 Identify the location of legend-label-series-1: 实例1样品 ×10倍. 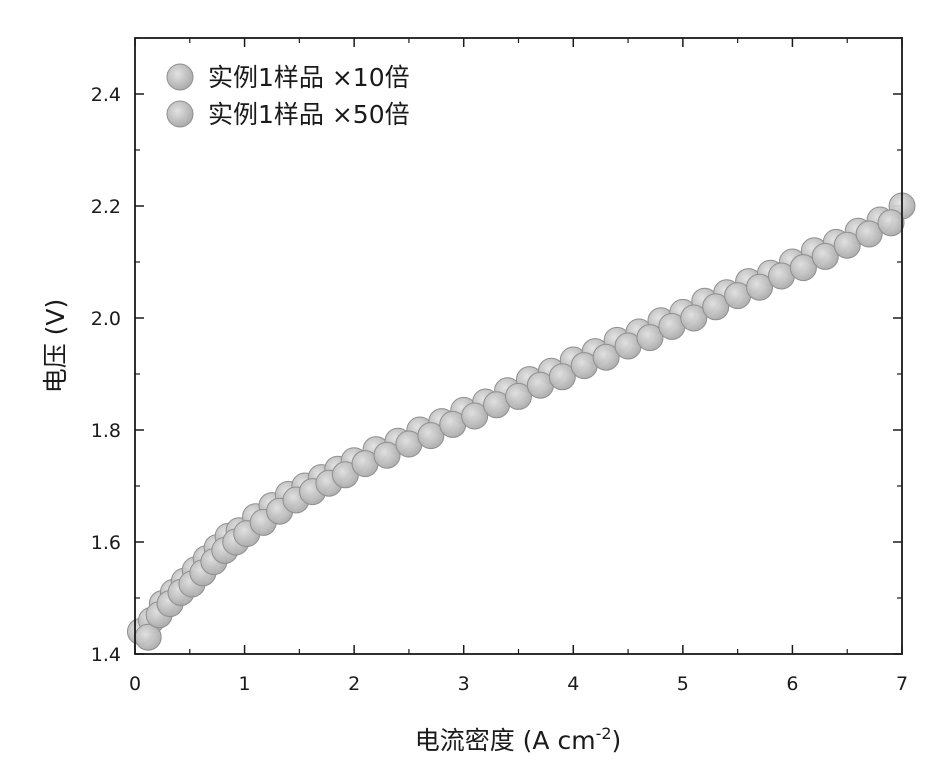
(309, 77).